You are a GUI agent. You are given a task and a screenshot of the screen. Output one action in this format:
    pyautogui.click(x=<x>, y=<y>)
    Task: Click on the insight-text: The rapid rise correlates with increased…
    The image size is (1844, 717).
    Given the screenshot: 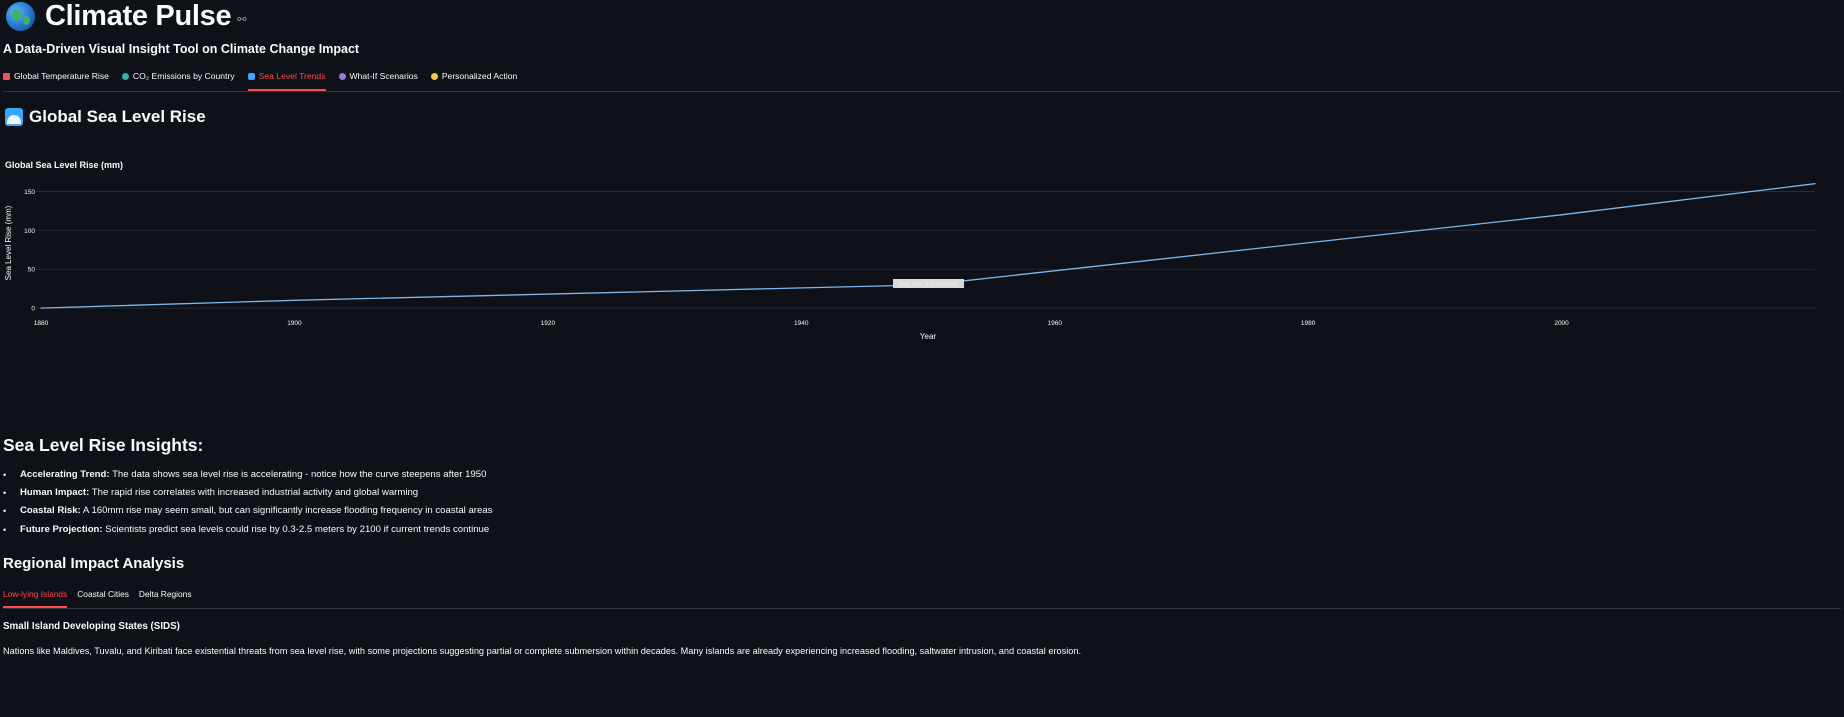 What is the action you would take?
    pyautogui.click(x=254, y=493)
    